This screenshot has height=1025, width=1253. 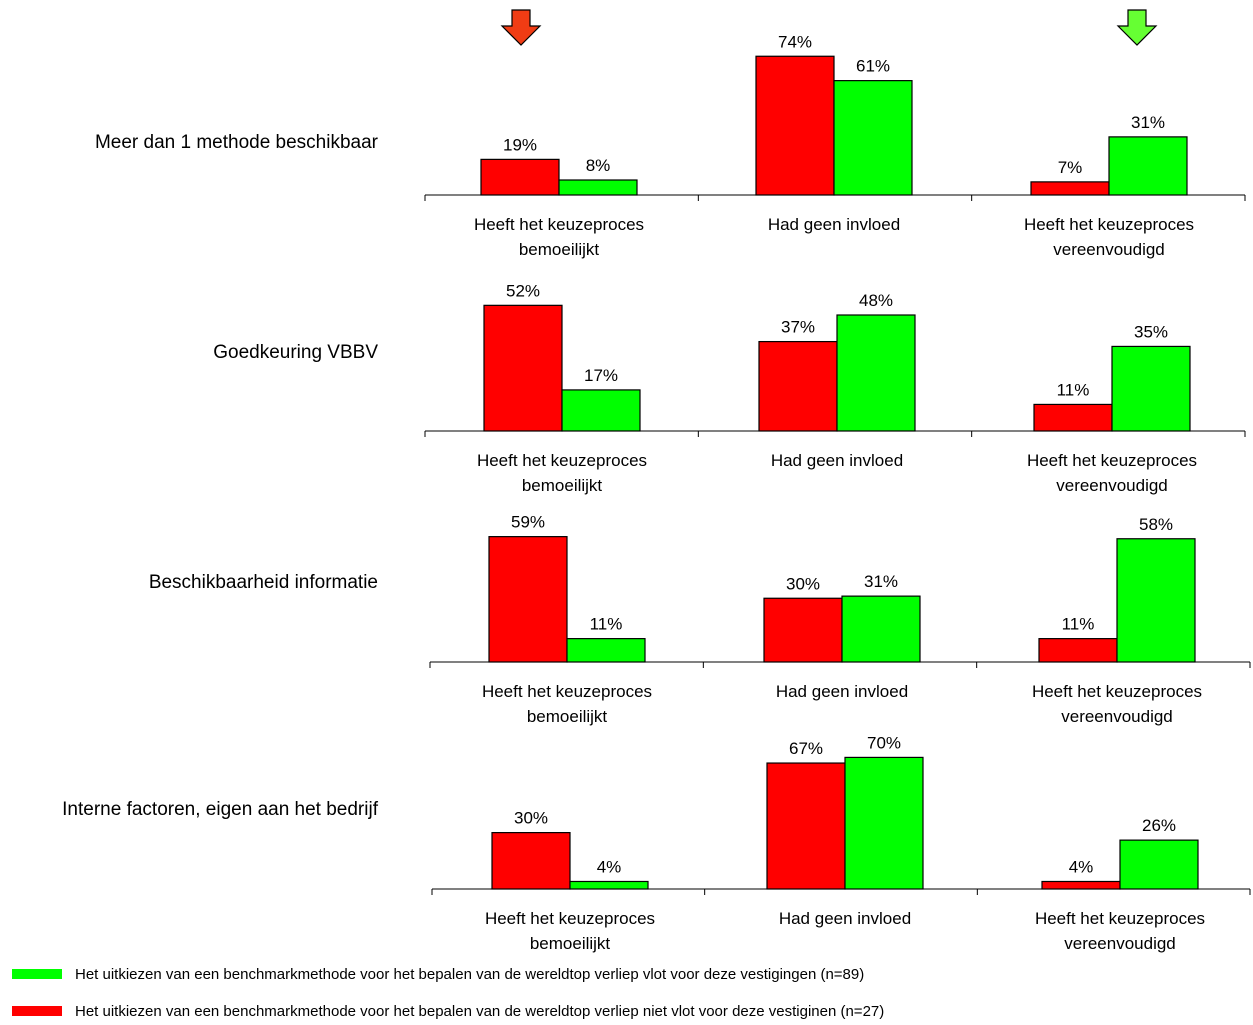 I want to click on category-label-4-1-line1: Heeft het keuzeproces, so click(x=570, y=918).